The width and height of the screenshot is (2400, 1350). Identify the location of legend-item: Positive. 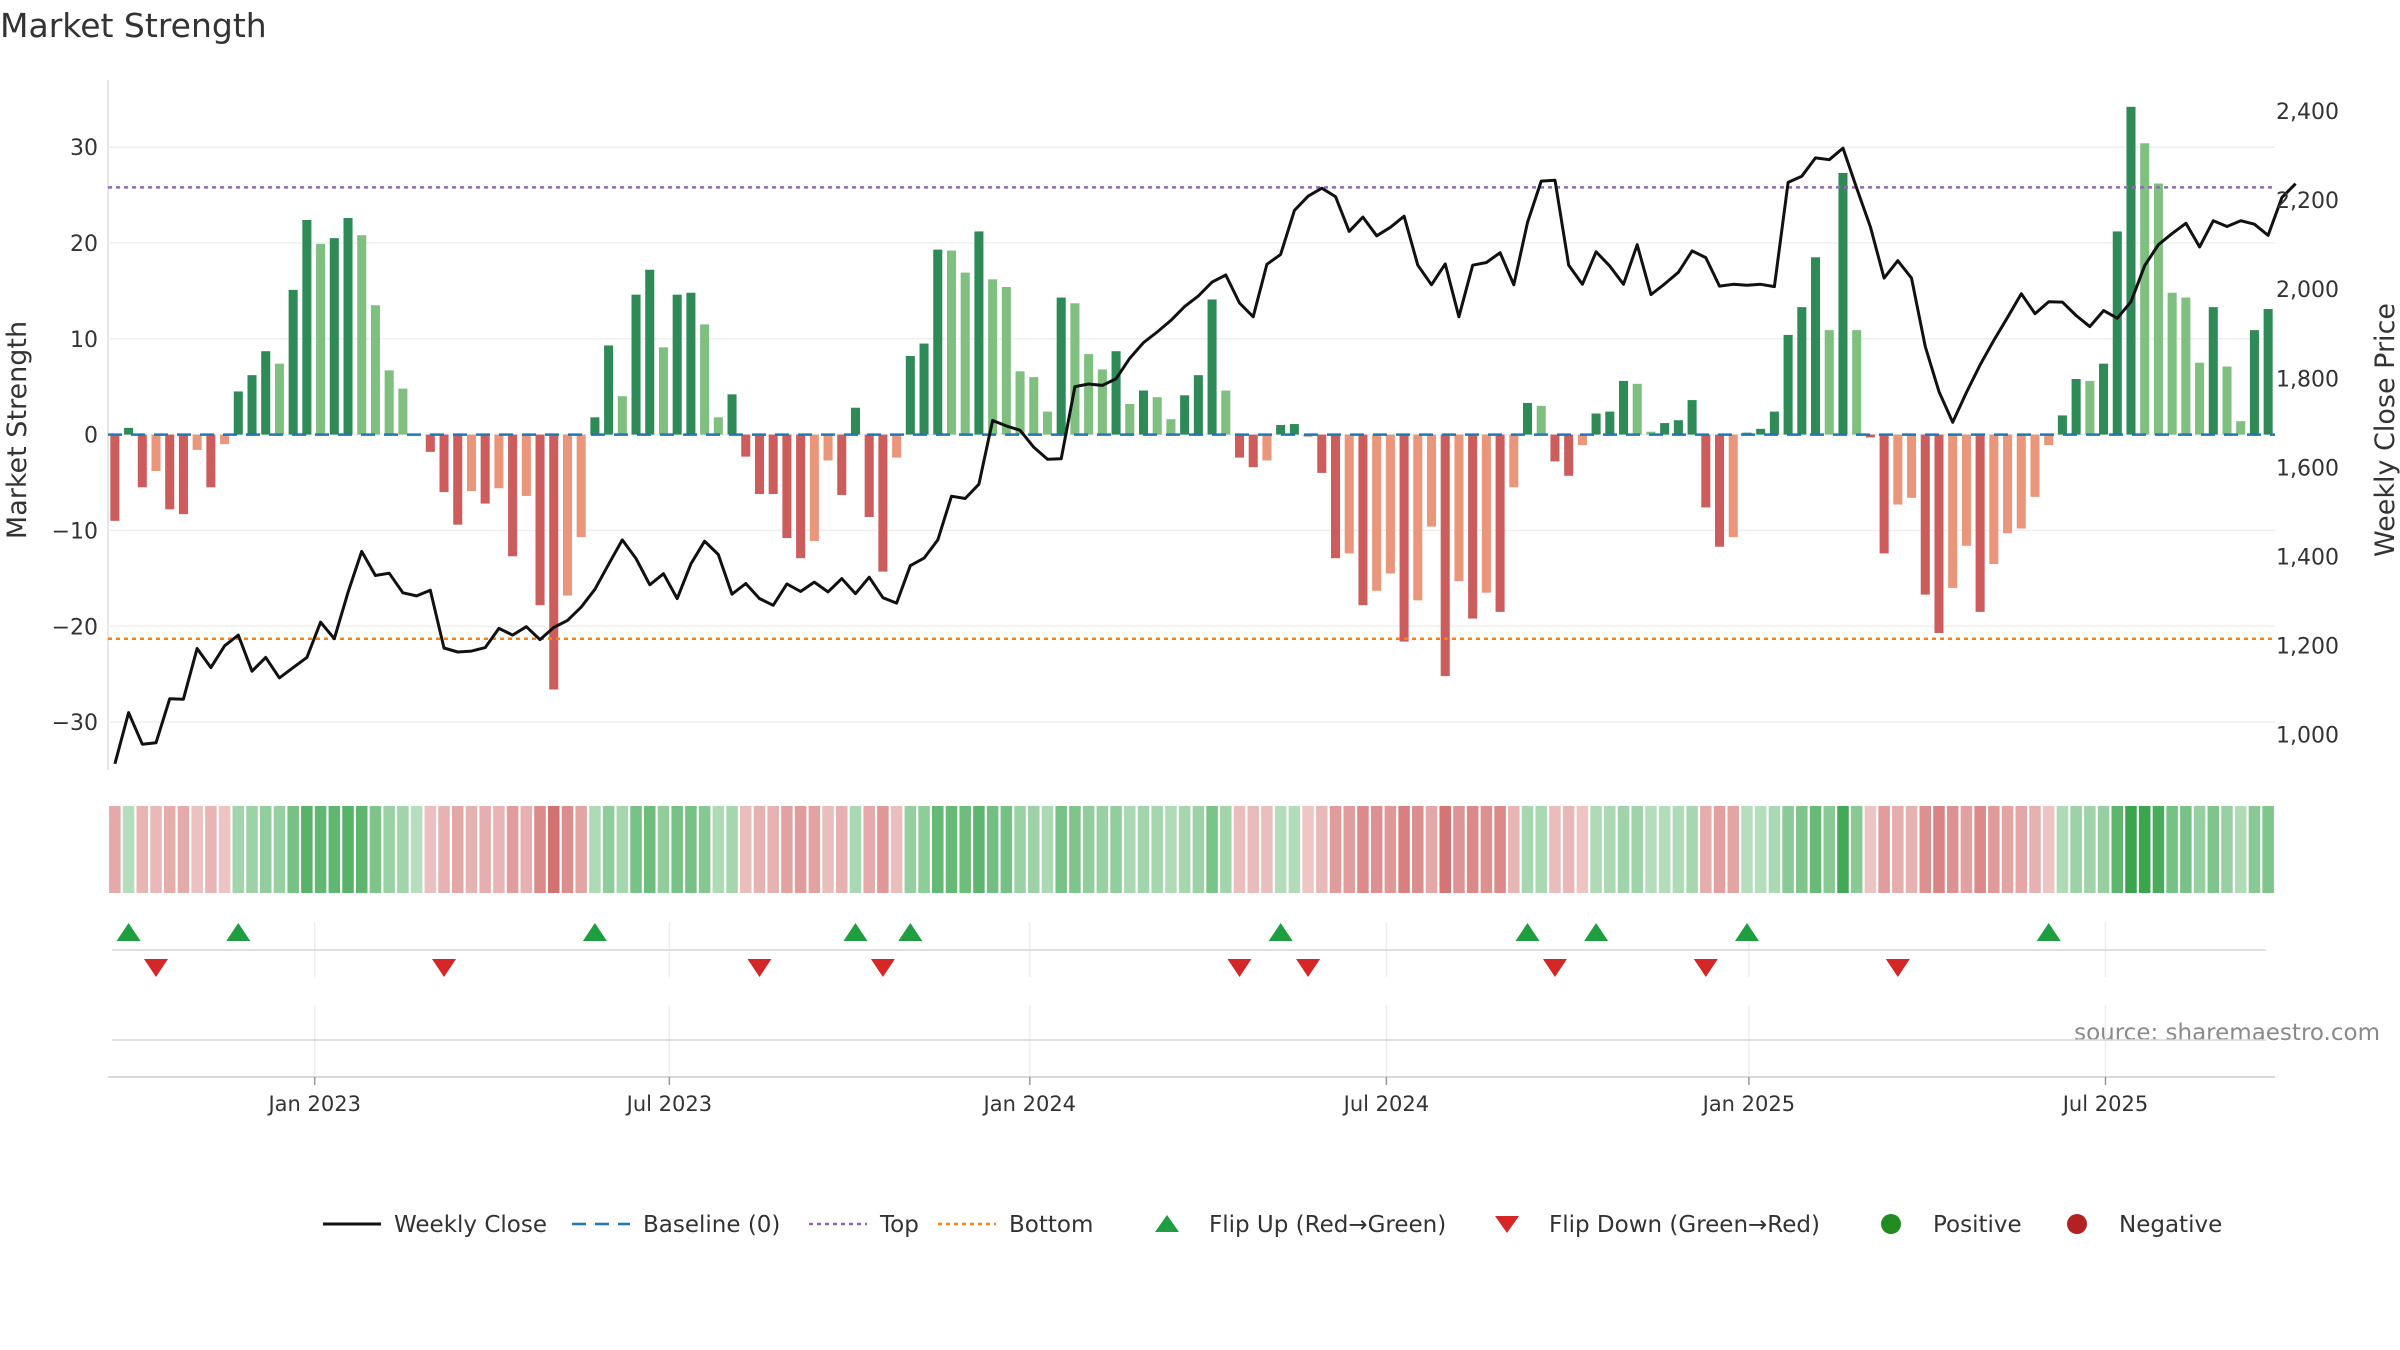
(1951, 1225).